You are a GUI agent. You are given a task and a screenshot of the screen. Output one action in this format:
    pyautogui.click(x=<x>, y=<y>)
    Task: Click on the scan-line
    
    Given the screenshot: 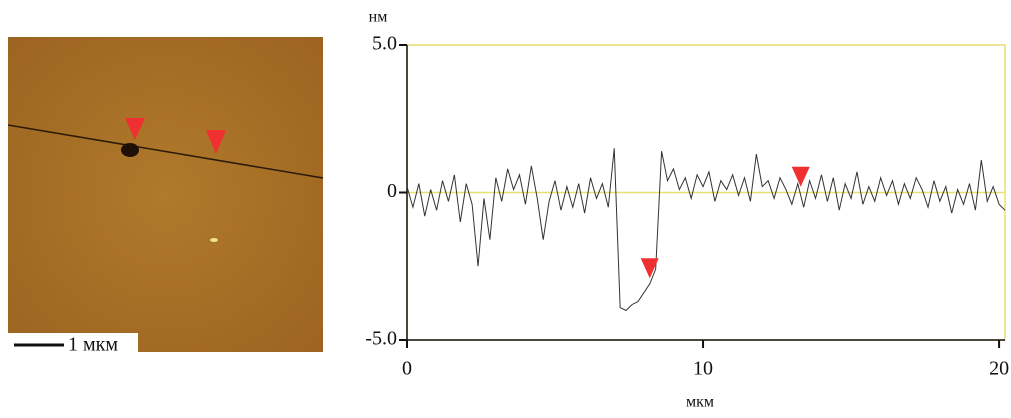 What is the action you would take?
    pyautogui.click(x=165, y=151)
    